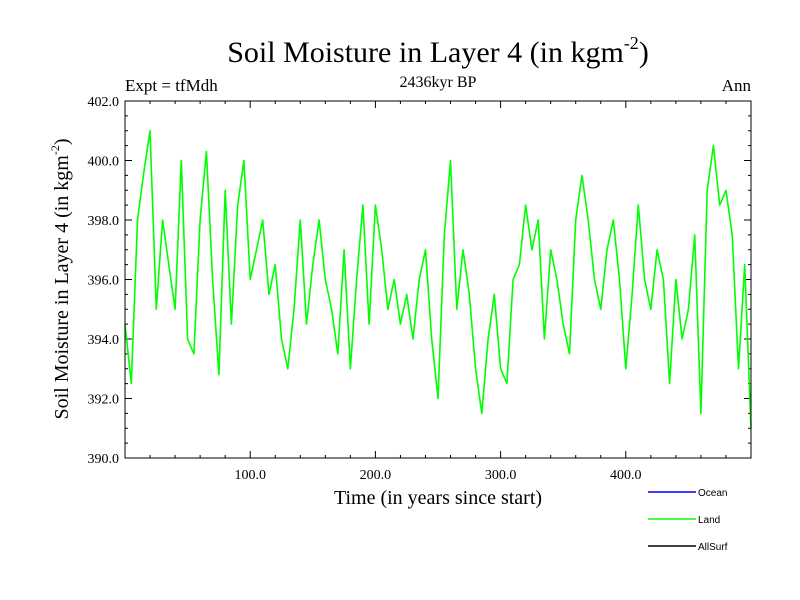  What do you see at coordinates (631, 43) in the screenshot?
I see `chart-title-sup: -2` at bounding box center [631, 43].